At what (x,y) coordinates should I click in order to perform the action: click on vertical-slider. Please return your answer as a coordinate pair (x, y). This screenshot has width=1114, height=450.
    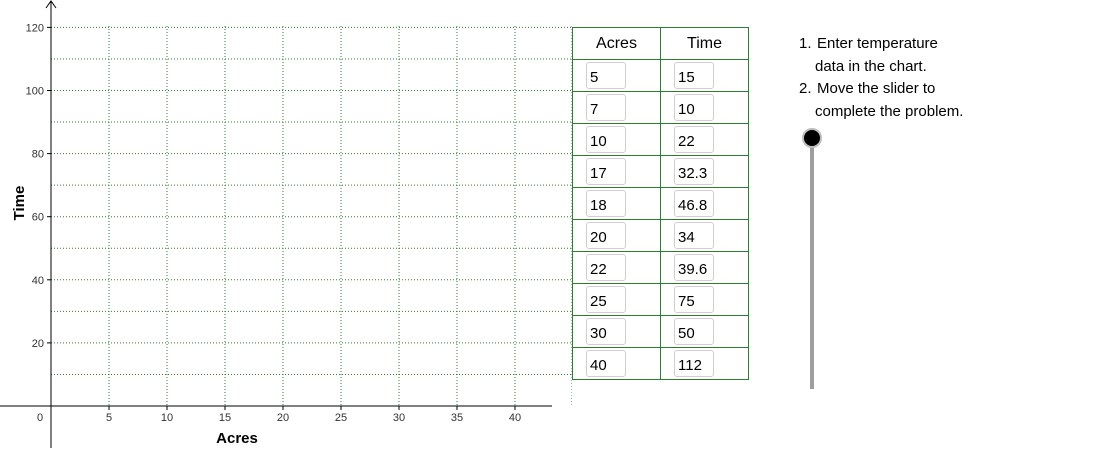
    Looking at the image, I should click on (812, 259).